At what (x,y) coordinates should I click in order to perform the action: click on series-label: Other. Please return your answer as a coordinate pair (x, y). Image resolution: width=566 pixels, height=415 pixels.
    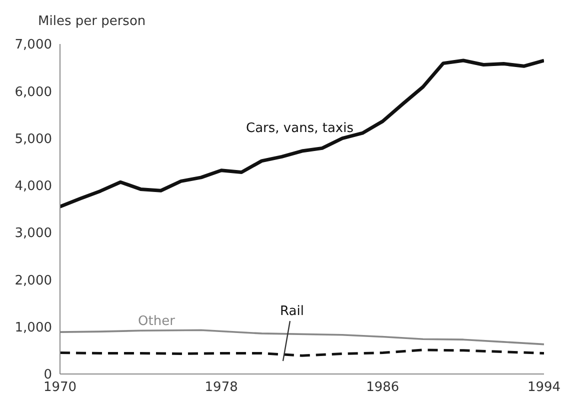
    Looking at the image, I should click on (156, 321).